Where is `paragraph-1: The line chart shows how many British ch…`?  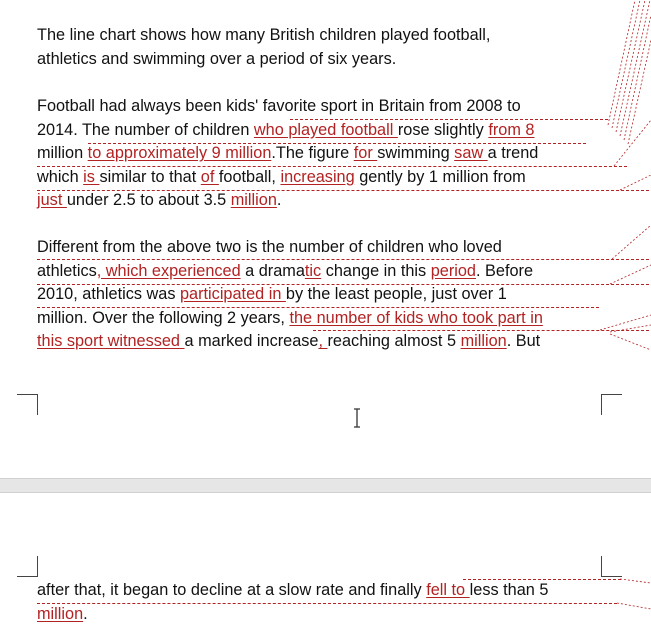 paragraph-1: The line chart shows how many British ch… is located at coordinates (327, 47).